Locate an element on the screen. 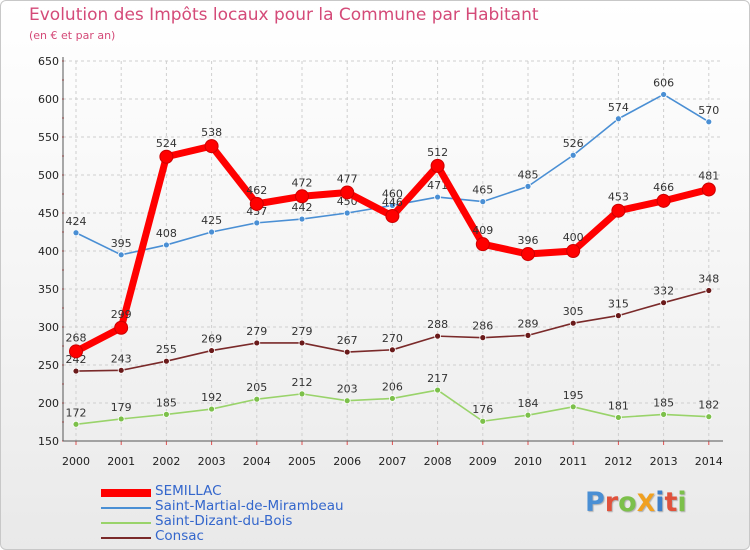 Image resolution: width=750 pixels, height=550 pixels. data-label-semillac: 409 is located at coordinates (482, 230).